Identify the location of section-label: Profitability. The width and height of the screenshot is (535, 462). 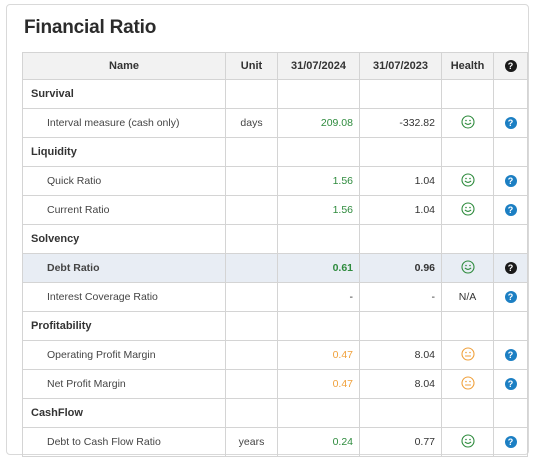
(124, 326).